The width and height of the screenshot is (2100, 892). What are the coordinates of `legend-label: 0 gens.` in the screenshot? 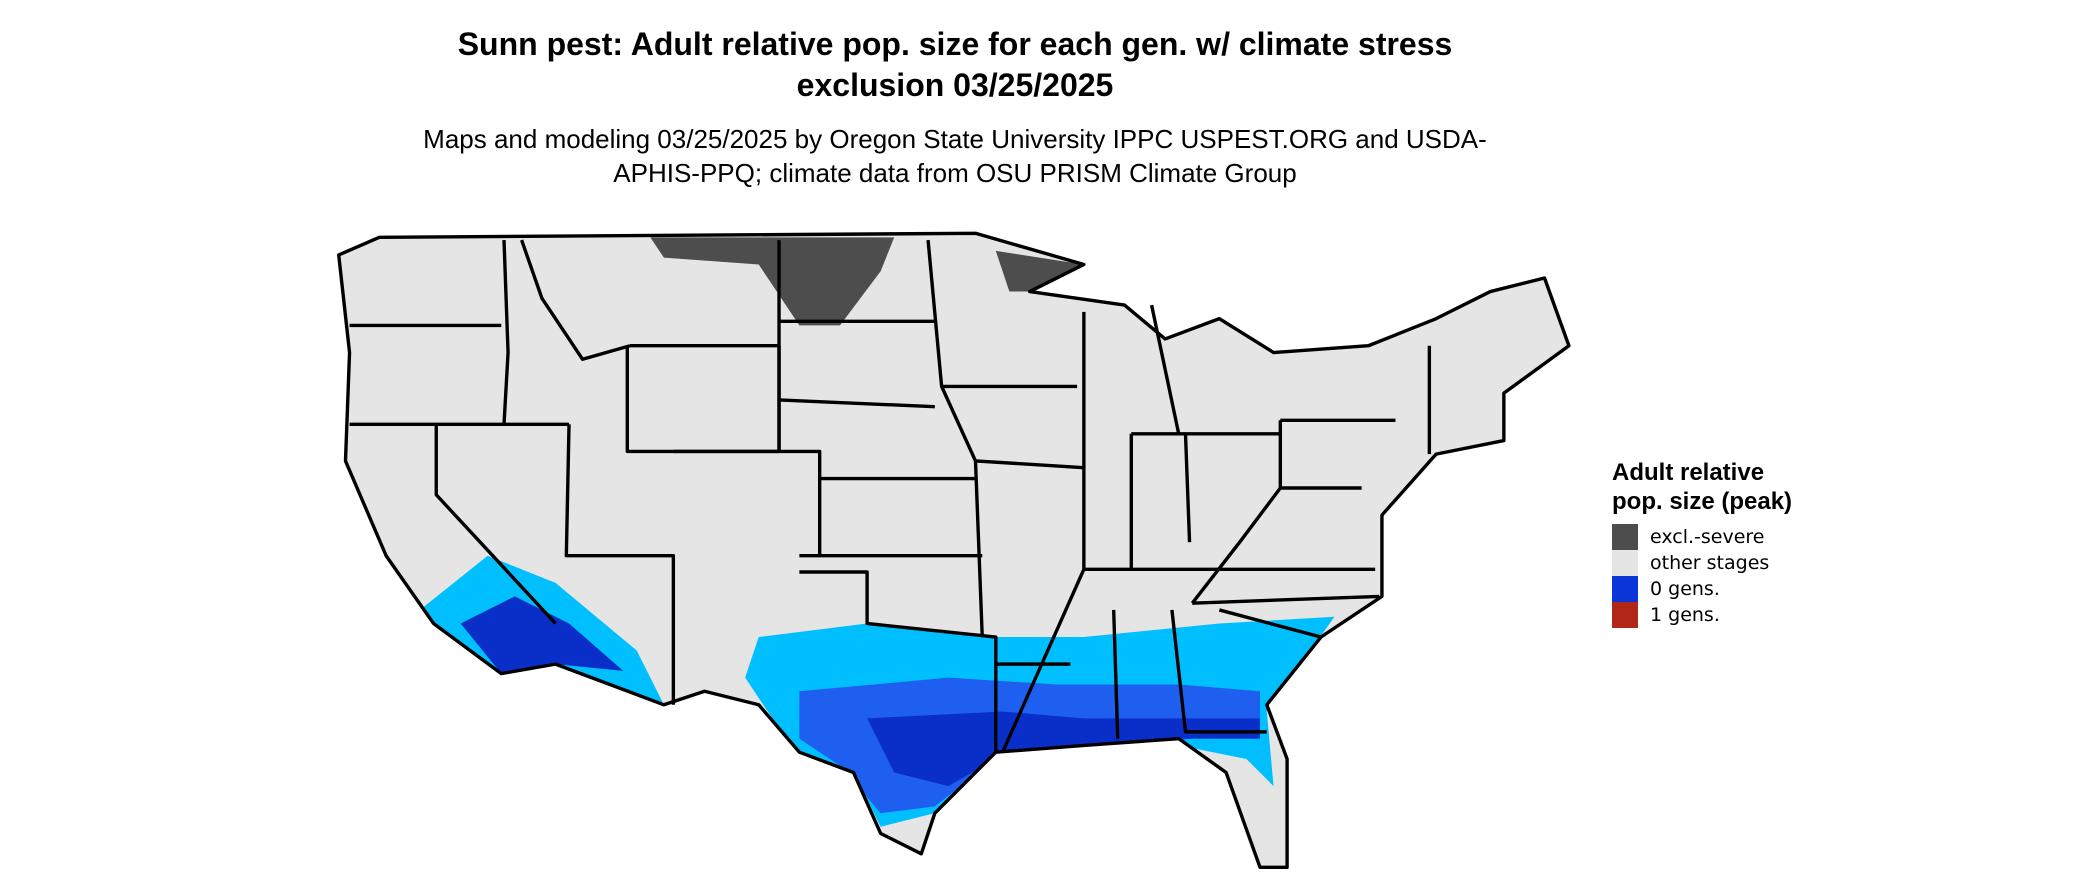 It's located at (1685, 589).